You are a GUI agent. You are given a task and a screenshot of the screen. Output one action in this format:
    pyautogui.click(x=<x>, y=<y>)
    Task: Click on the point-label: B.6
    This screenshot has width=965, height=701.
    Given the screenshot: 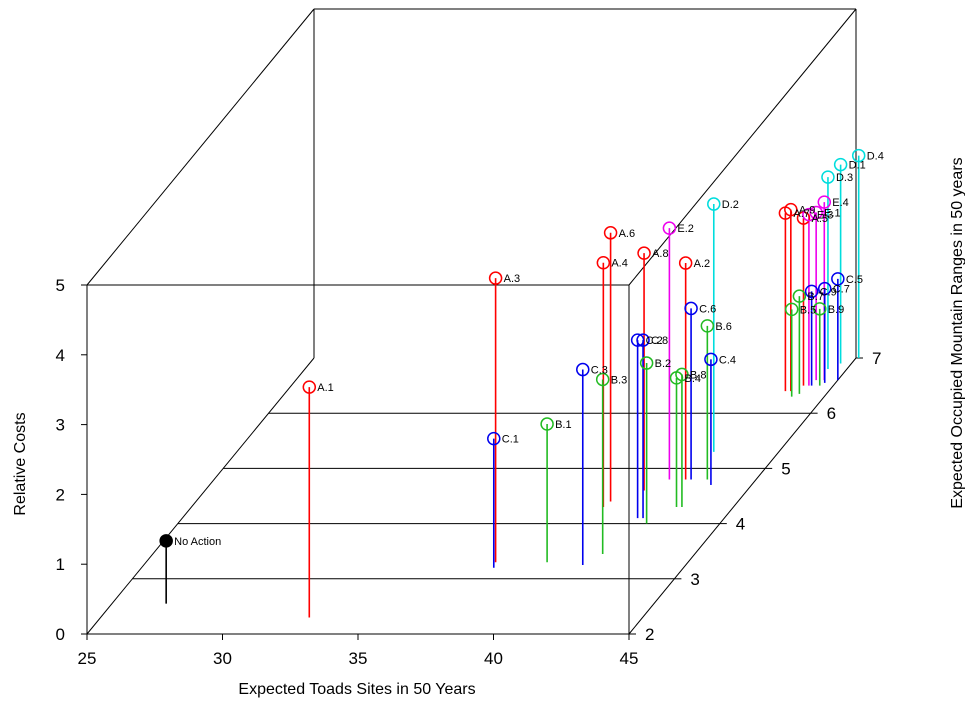 What is the action you would take?
    pyautogui.click(x=723, y=327)
    